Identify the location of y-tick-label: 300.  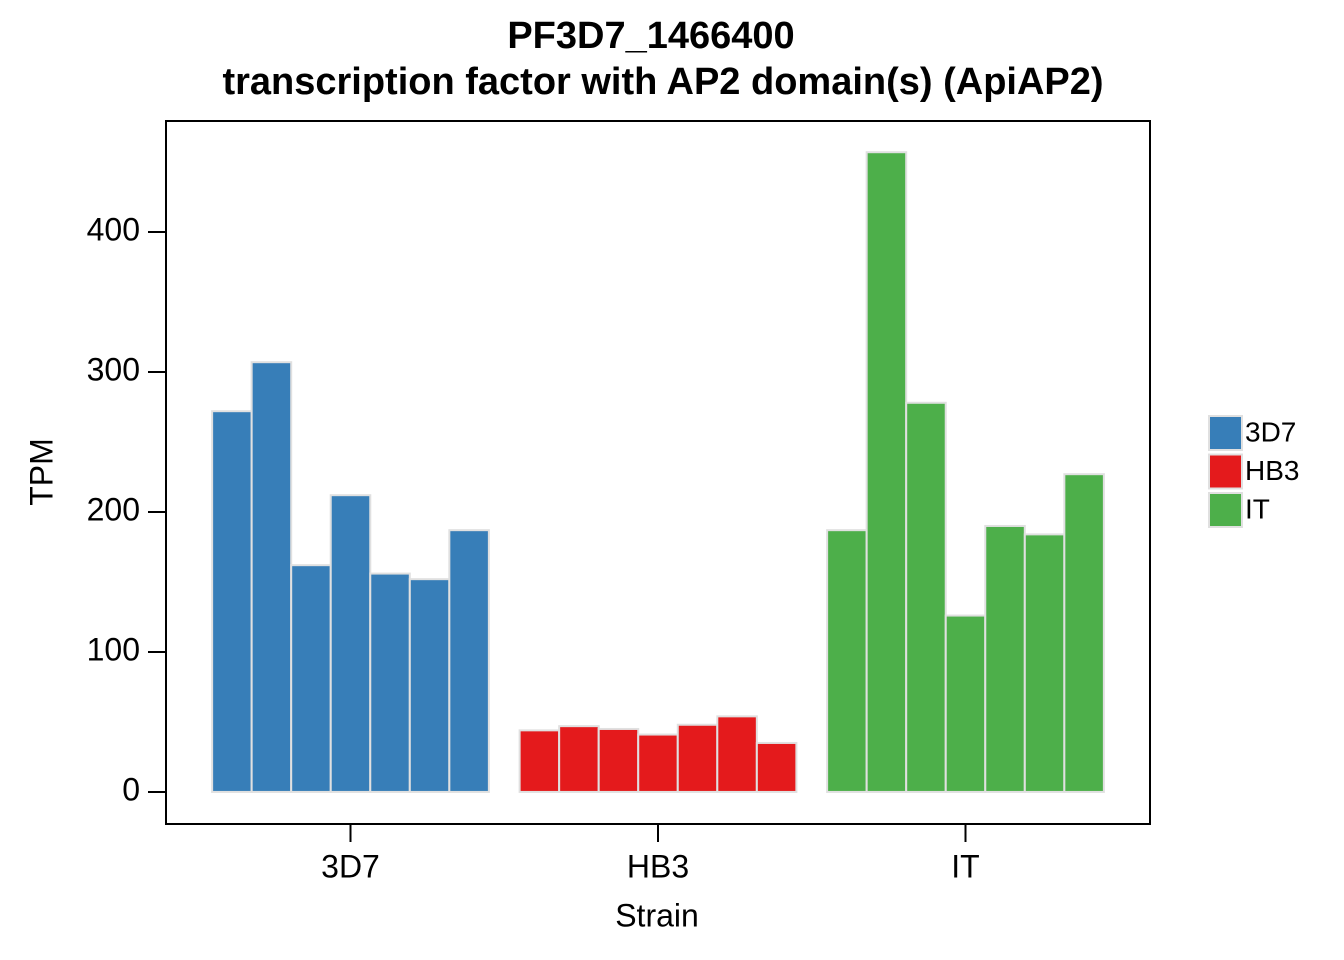
(113, 369).